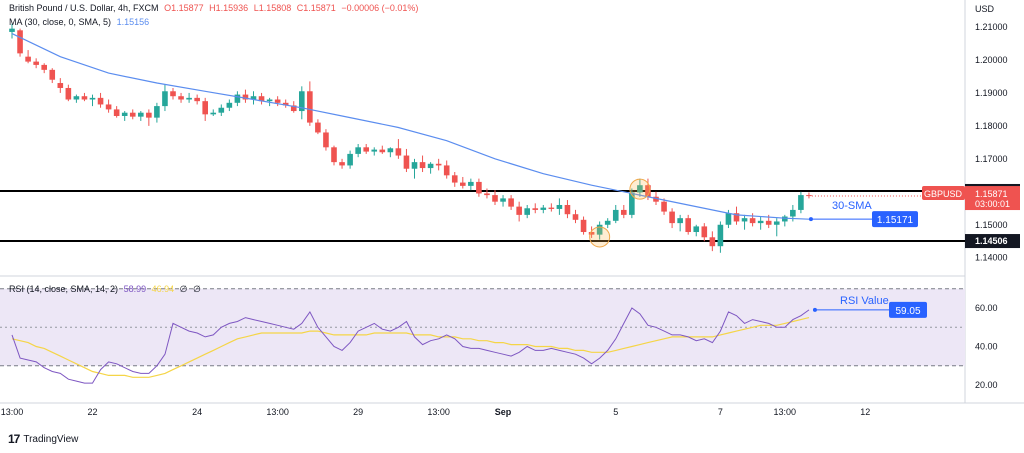 This screenshot has width=1024, height=453. Describe the element at coordinates (436, 412) in the screenshot. I see `time-axis: 13:00 22 24 13:00 29 13:00 Sep 5 7 13:00 12` at that location.